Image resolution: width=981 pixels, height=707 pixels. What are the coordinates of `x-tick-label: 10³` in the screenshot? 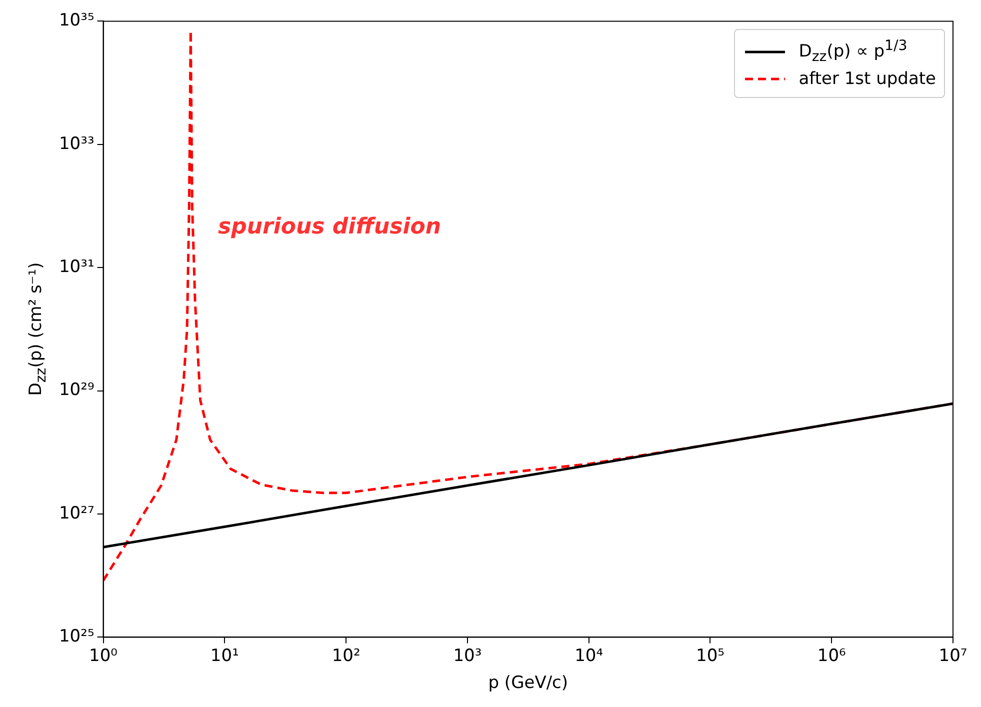 It's located at (467, 656).